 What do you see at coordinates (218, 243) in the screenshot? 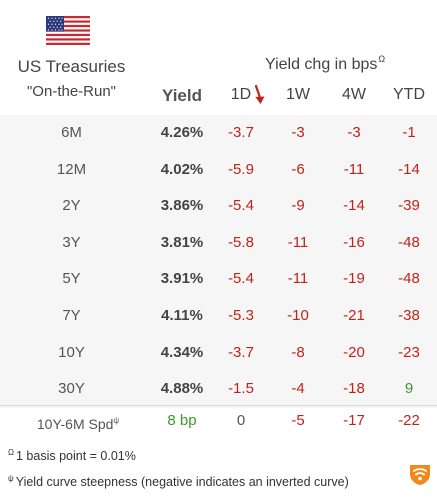
I see `table-row: 3Y 3.81% -5.8 -11 -16 -48` at bounding box center [218, 243].